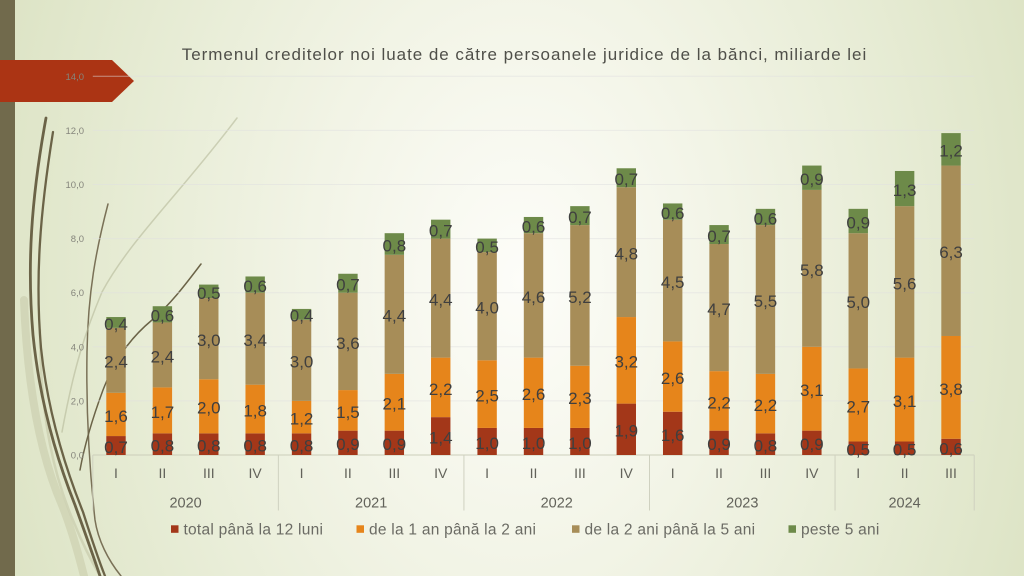  What do you see at coordinates (904, 504) in the screenshot?
I see `svg-text: 2024` at bounding box center [904, 504].